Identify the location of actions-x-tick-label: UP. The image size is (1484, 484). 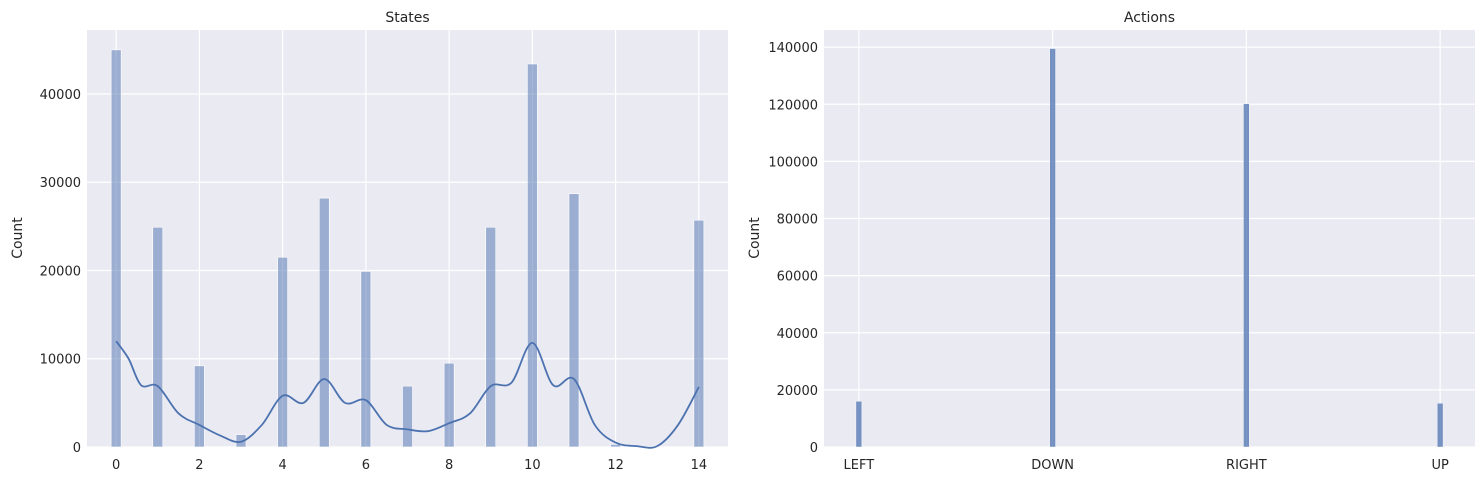
(1440, 465).